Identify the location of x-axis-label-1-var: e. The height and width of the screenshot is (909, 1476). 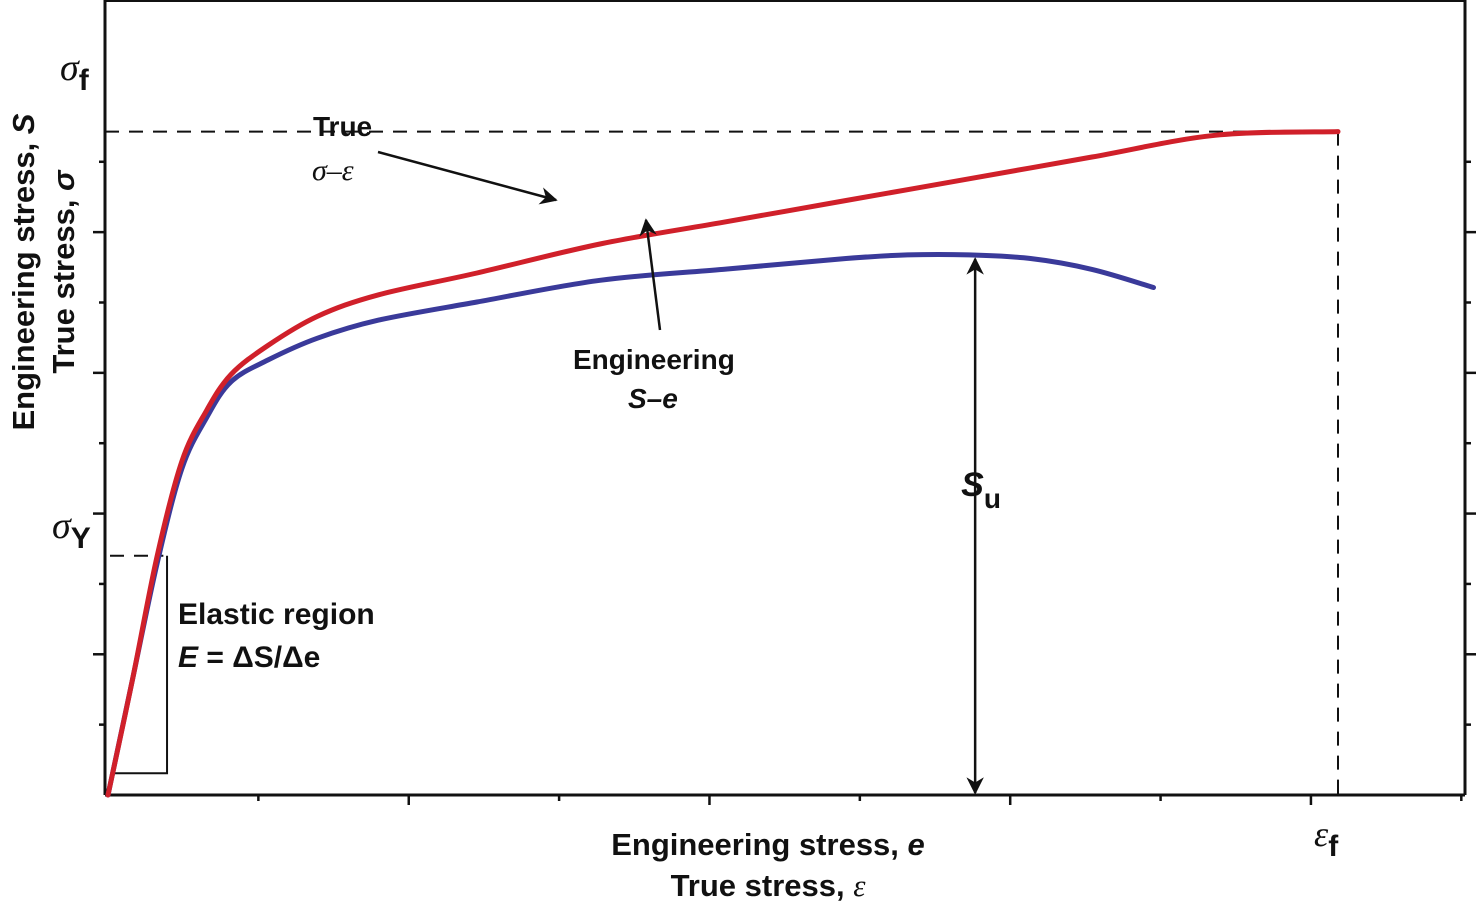
(916, 844).